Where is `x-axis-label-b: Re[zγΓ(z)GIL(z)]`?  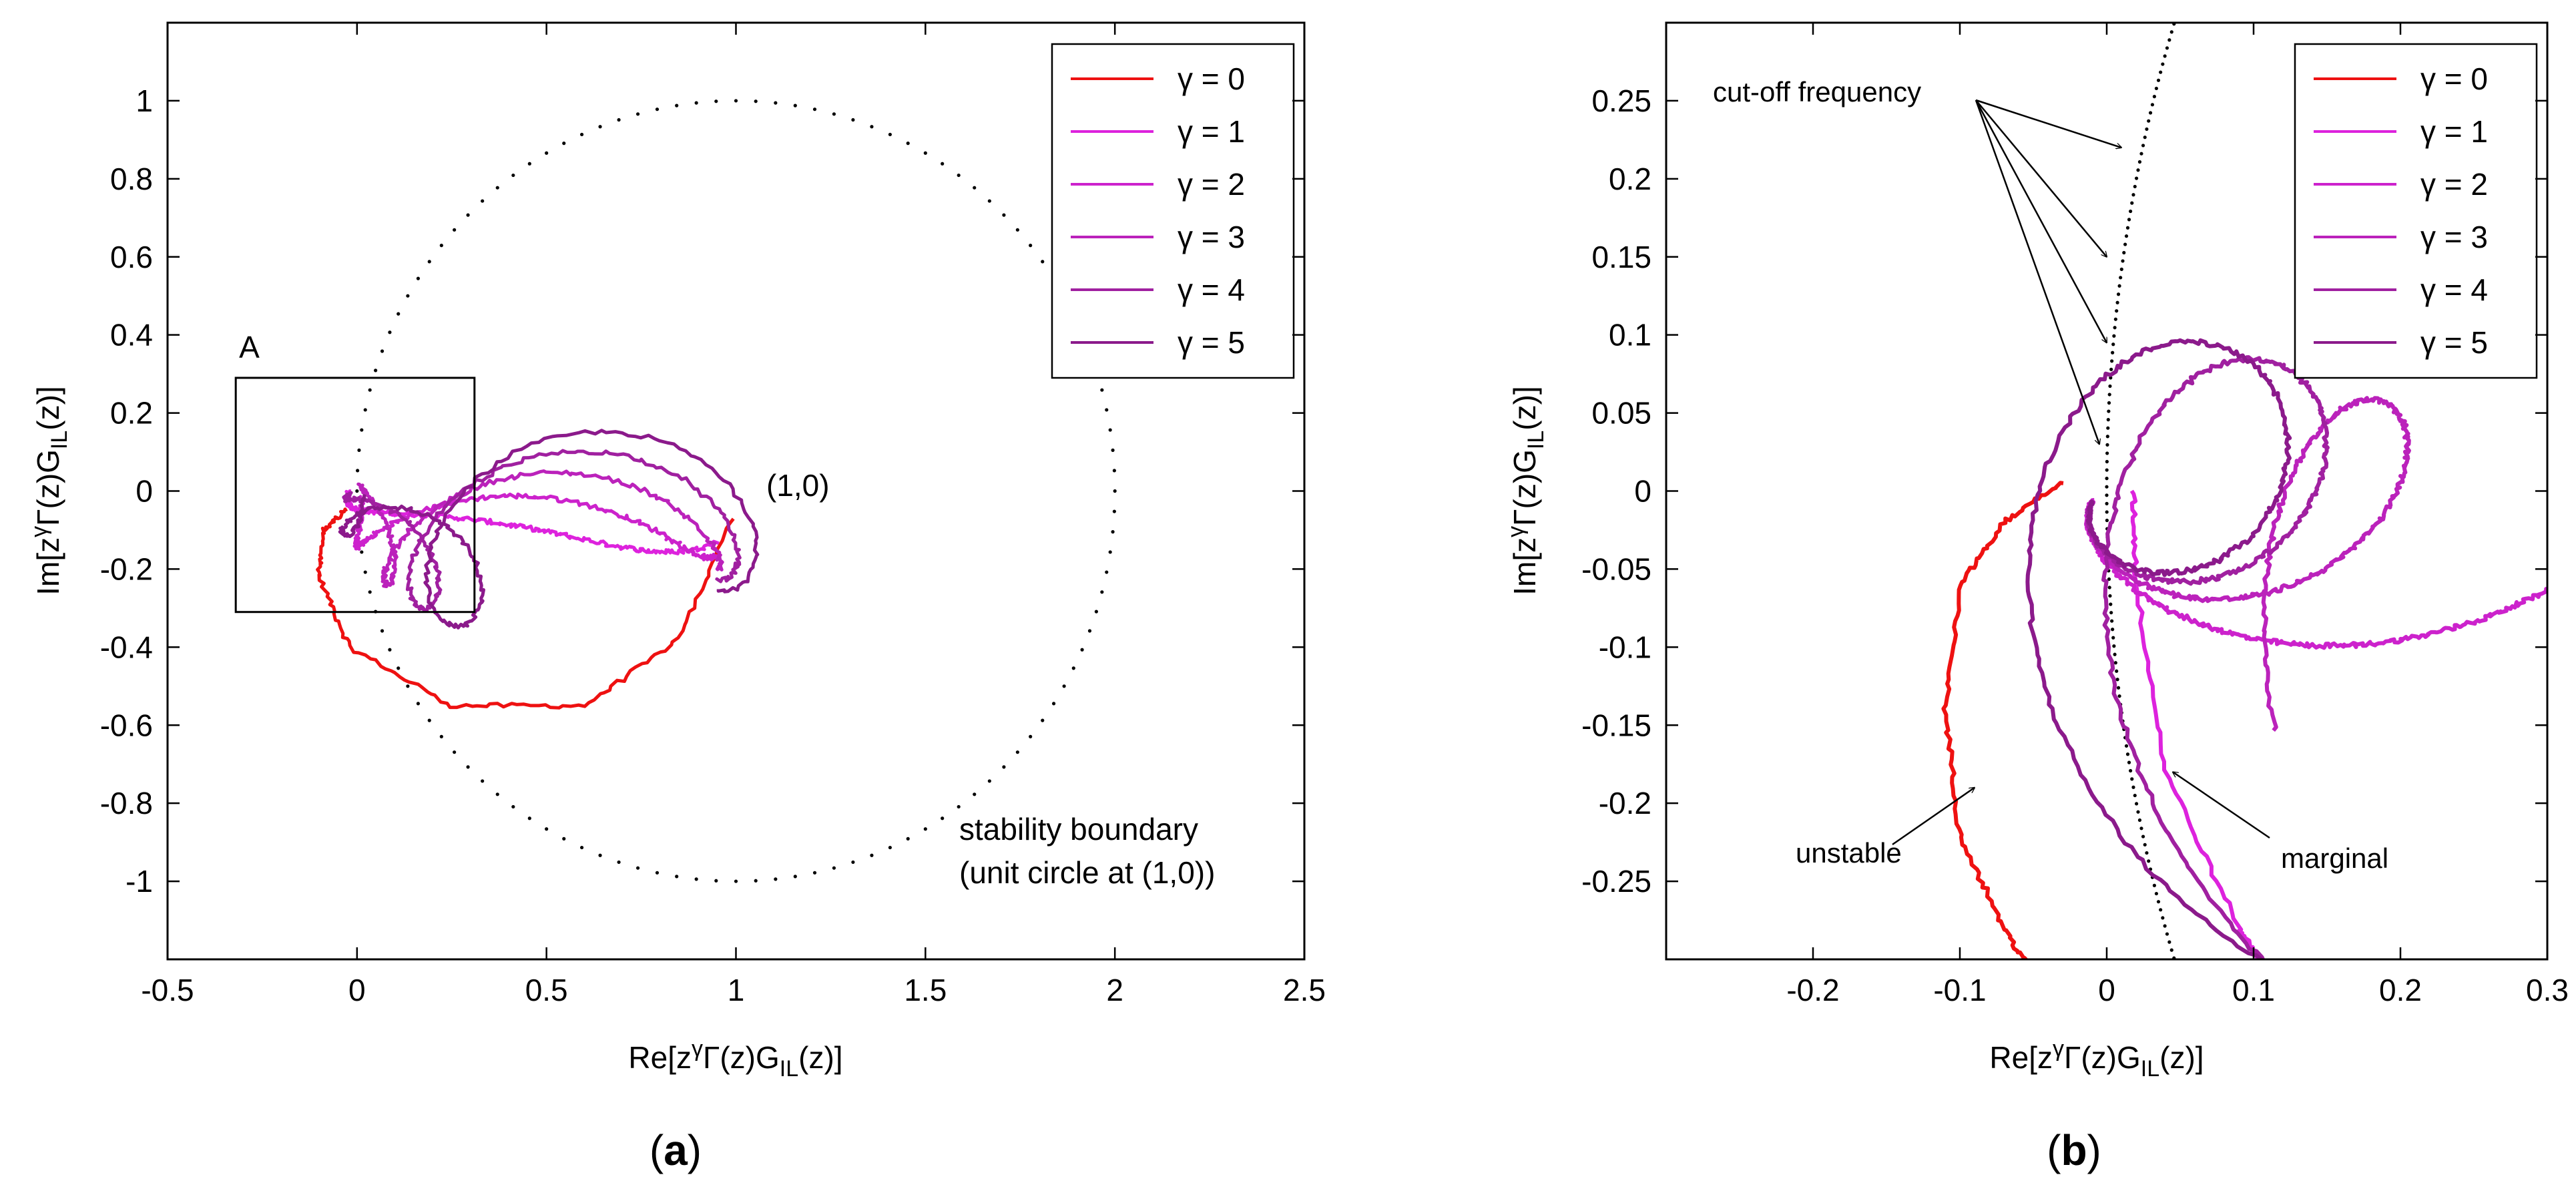
x-axis-label-b: Re[zγΓ(z)GIL(z)] is located at coordinates (2096, 1059).